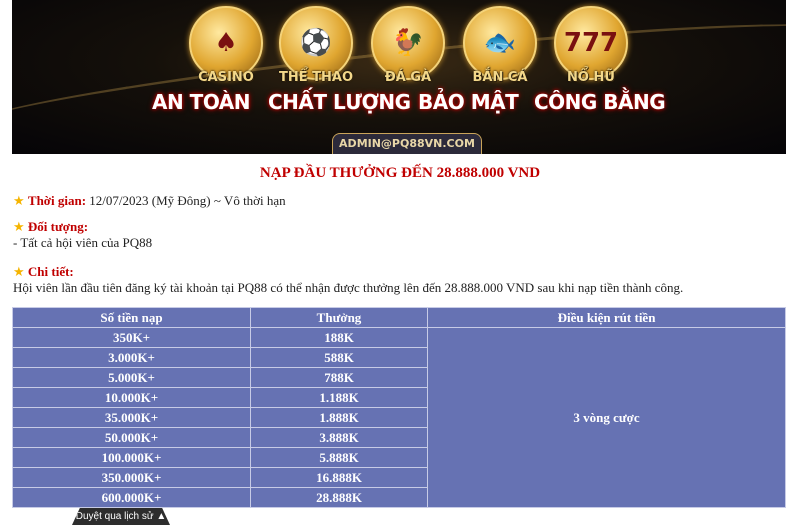 The width and height of the screenshot is (800, 525). I want to click on category-label: BẮN CÁ, so click(500, 77).